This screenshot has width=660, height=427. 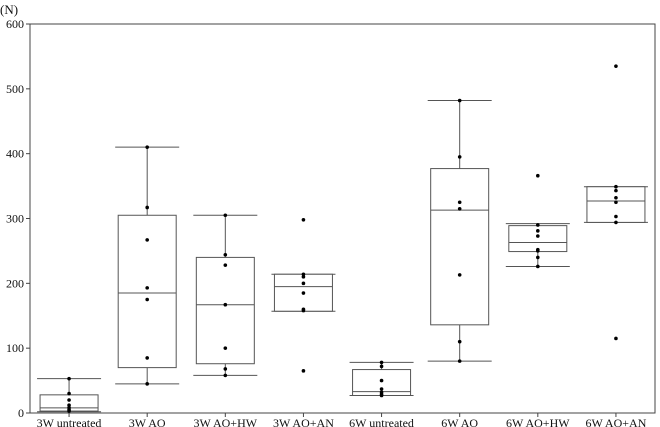 I want to click on y-tick-label: 100, so click(x=15, y=348).